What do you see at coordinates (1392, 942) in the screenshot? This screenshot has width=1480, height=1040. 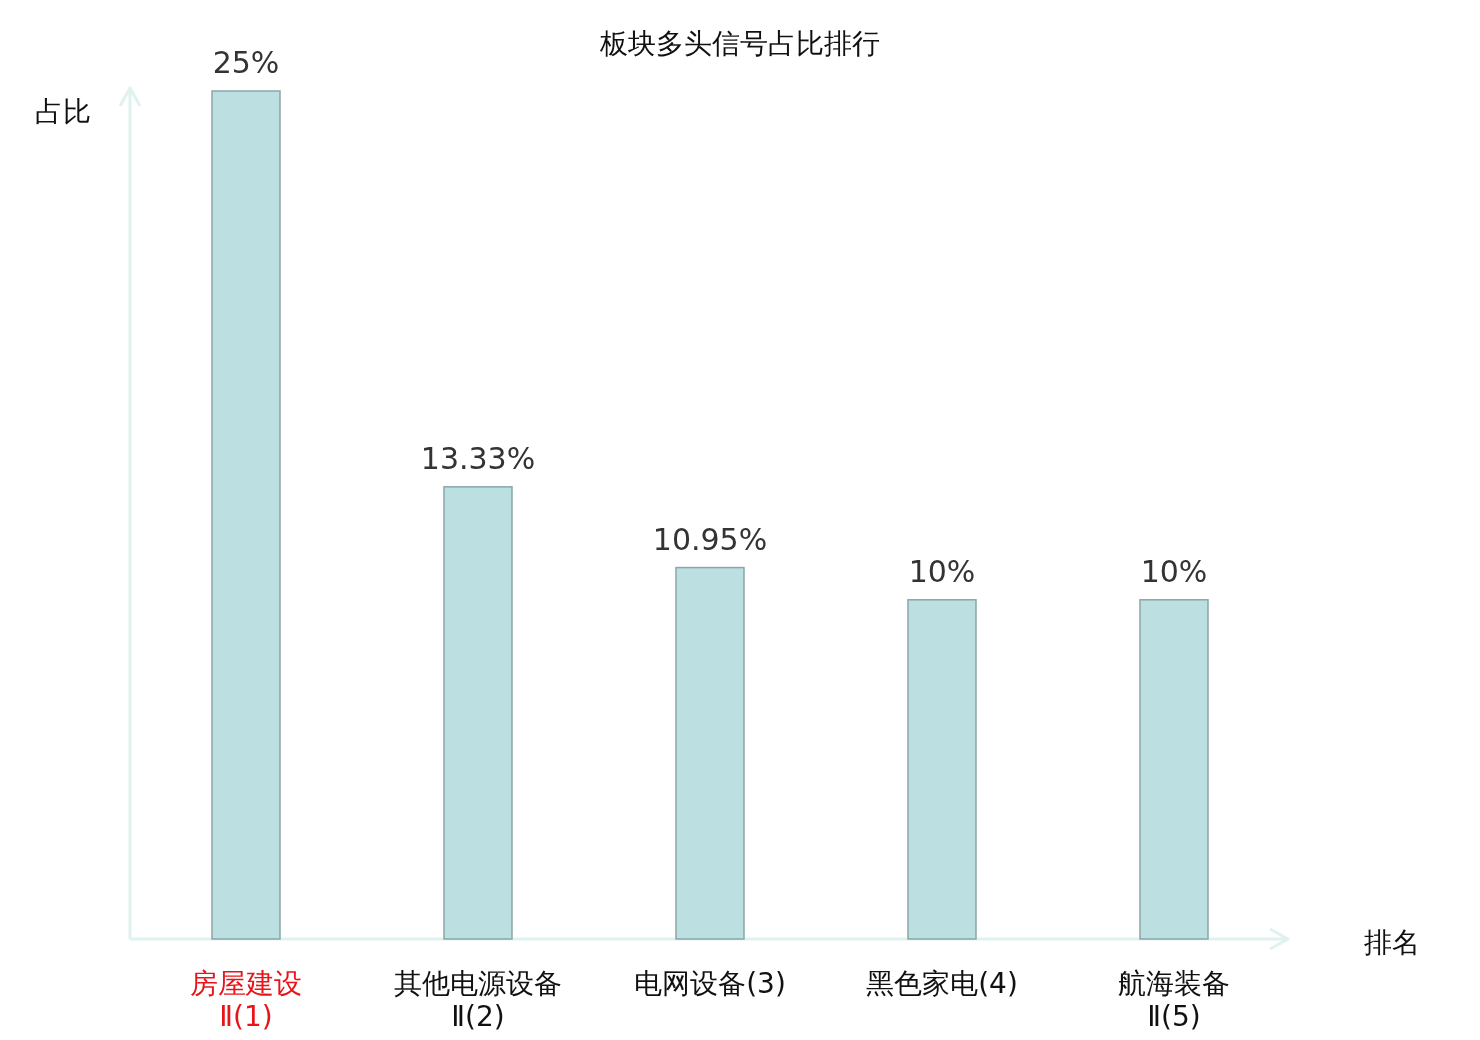 I see `x-axis-title: 排名` at bounding box center [1392, 942].